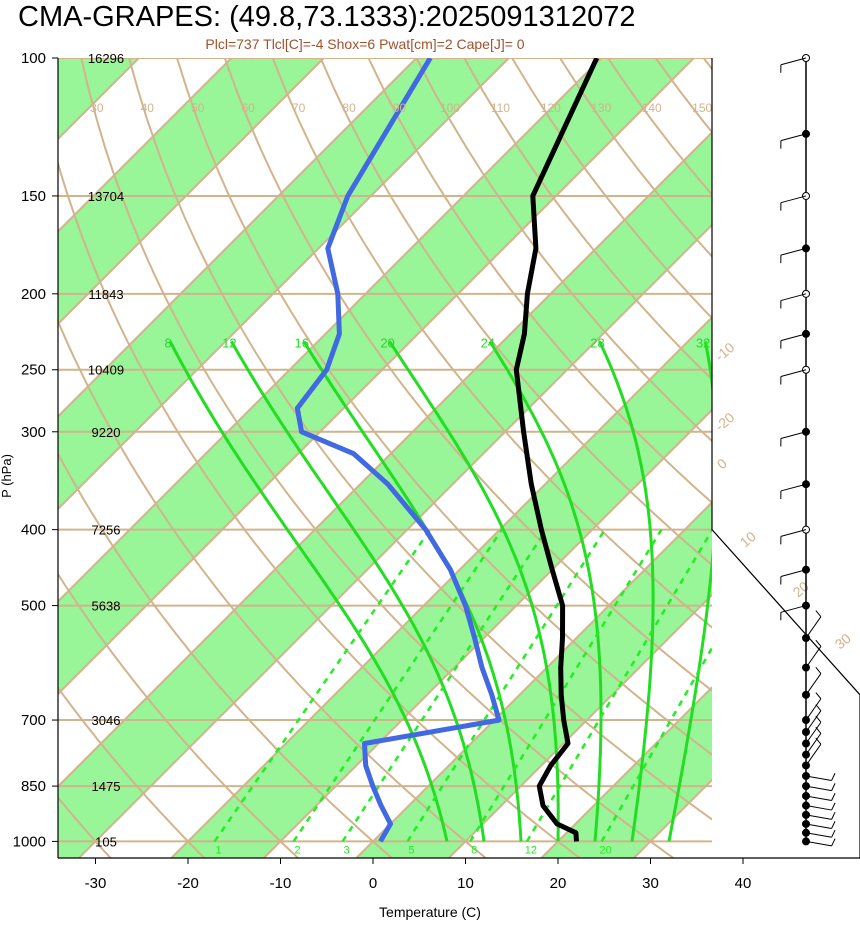 The image size is (860, 926). Describe the element at coordinates (743, 883) in the screenshot. I see `x-tick-label: 40` at that location.